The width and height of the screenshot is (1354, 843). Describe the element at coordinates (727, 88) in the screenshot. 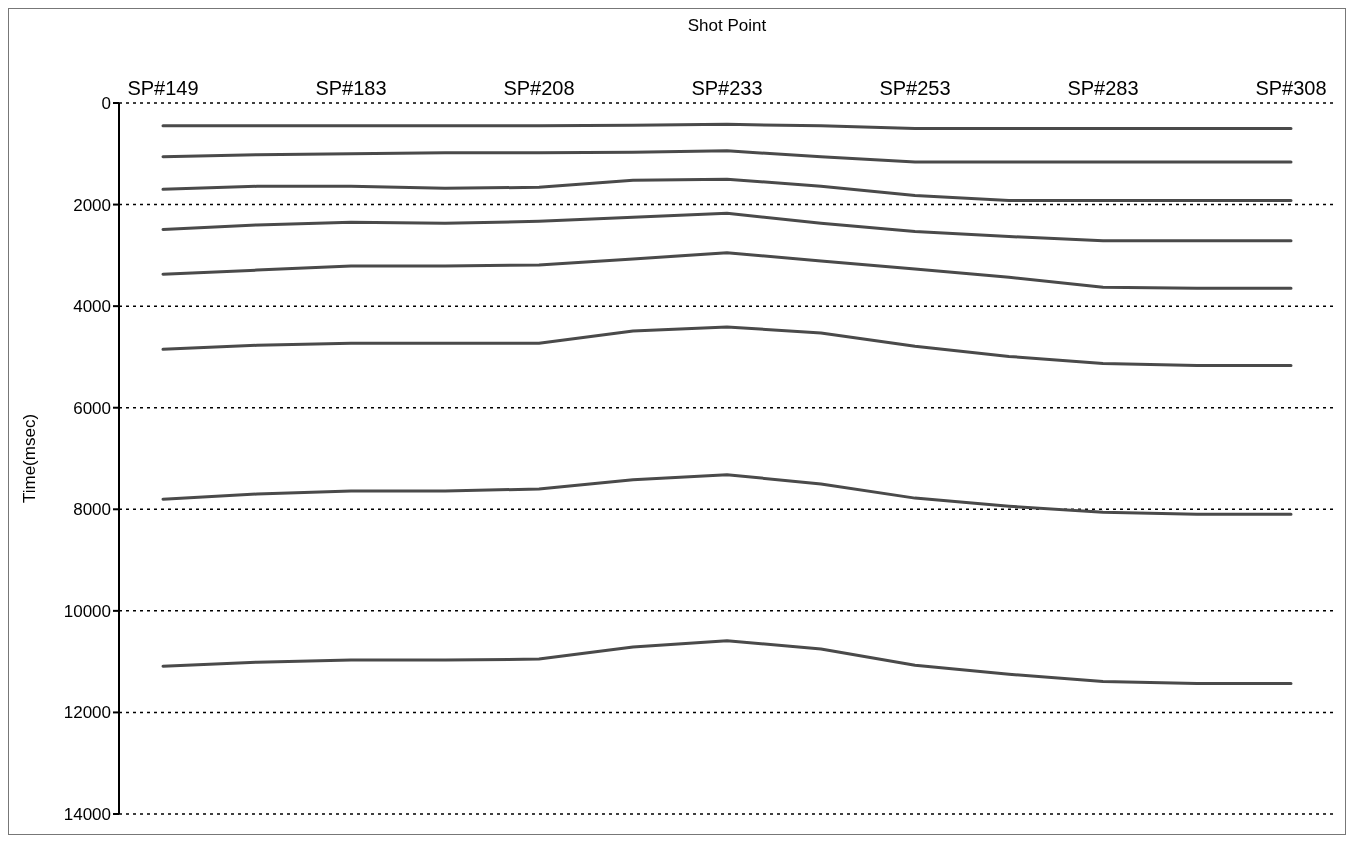

I see `x-tick-label: SP#233` at that location.